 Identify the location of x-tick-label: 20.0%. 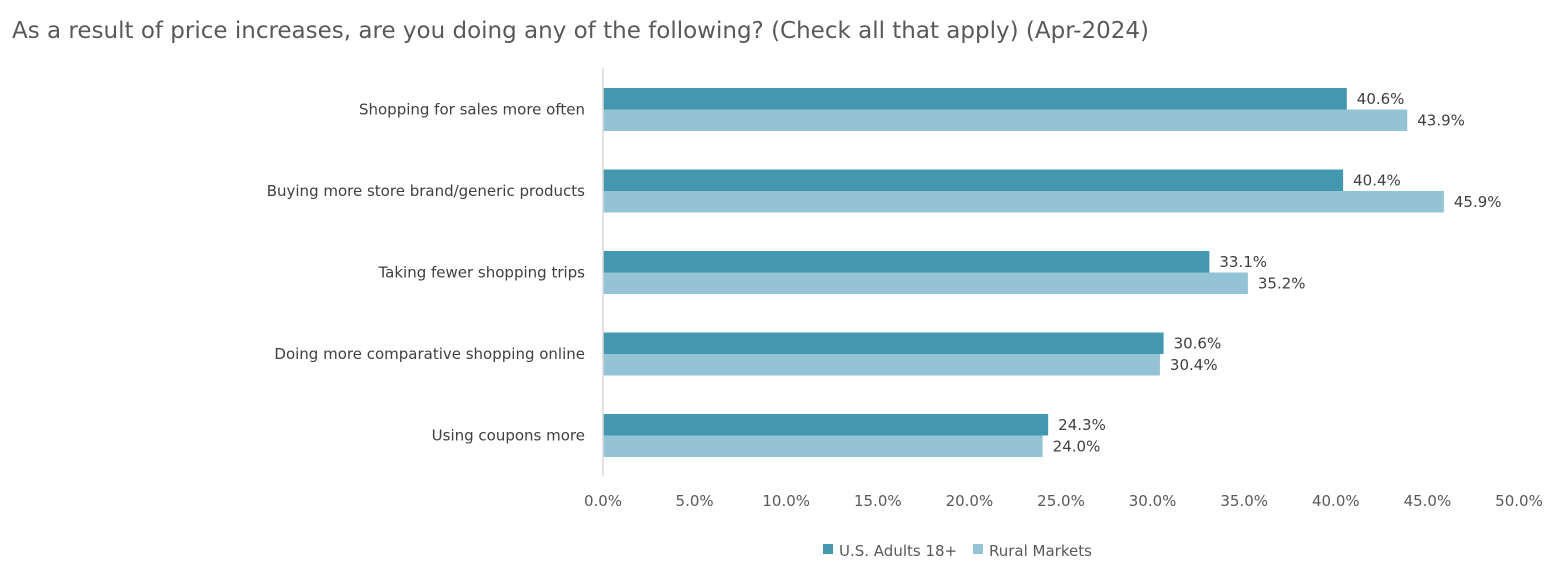
(970, 501).